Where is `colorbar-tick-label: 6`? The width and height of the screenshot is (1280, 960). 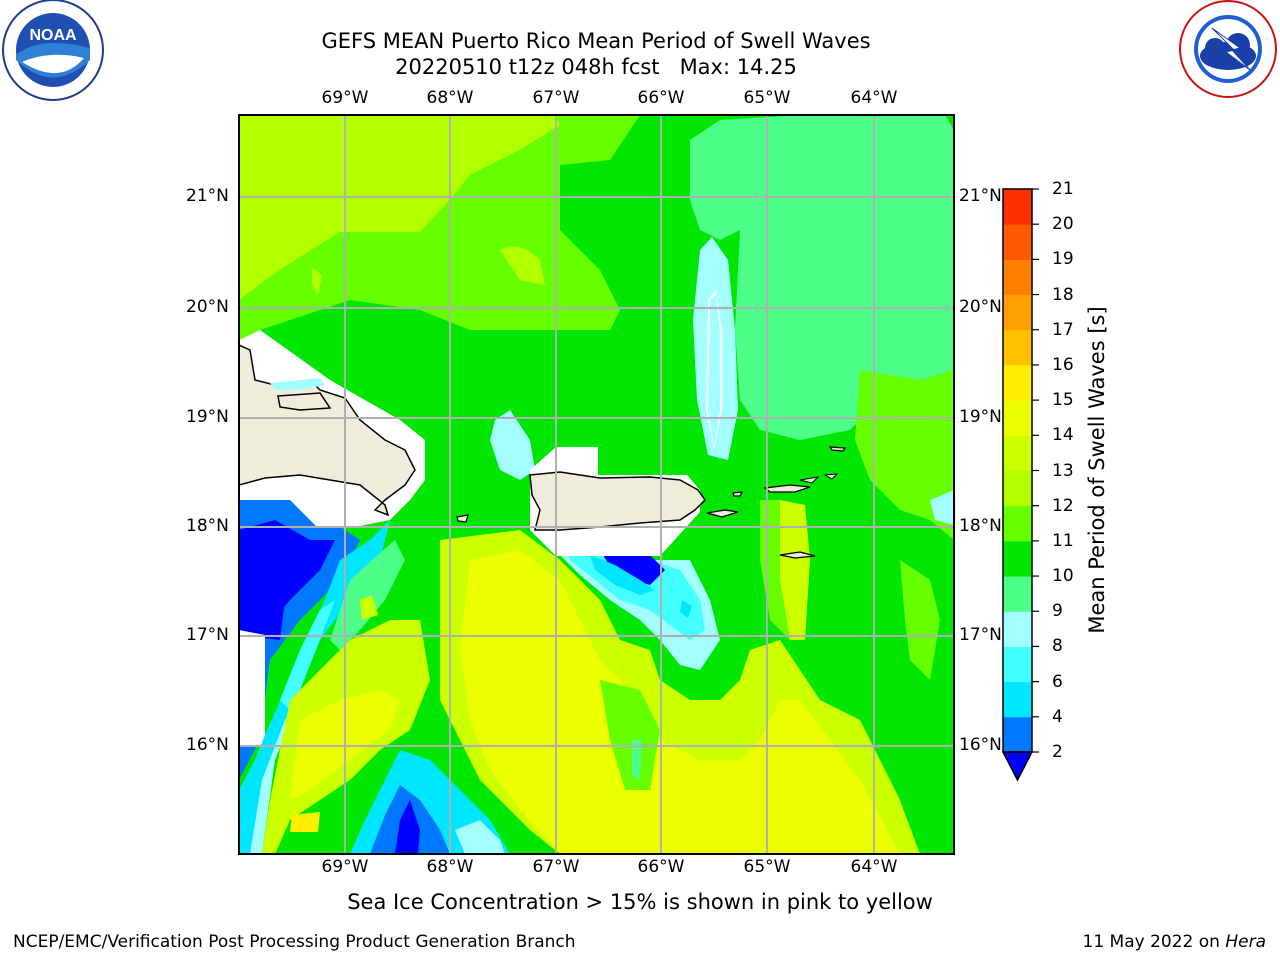
colorbar-tick-label: 6 is located at coordinates (1057, 681).